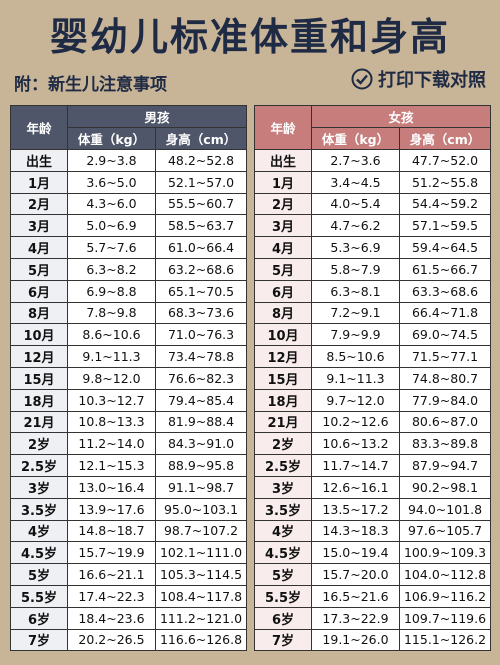 The height and width of the screenshot is (665, 500). Describe the element at coordinates (111, 226) in the screenshot. I see `weight-cell: 5.0~6.9` at that location.